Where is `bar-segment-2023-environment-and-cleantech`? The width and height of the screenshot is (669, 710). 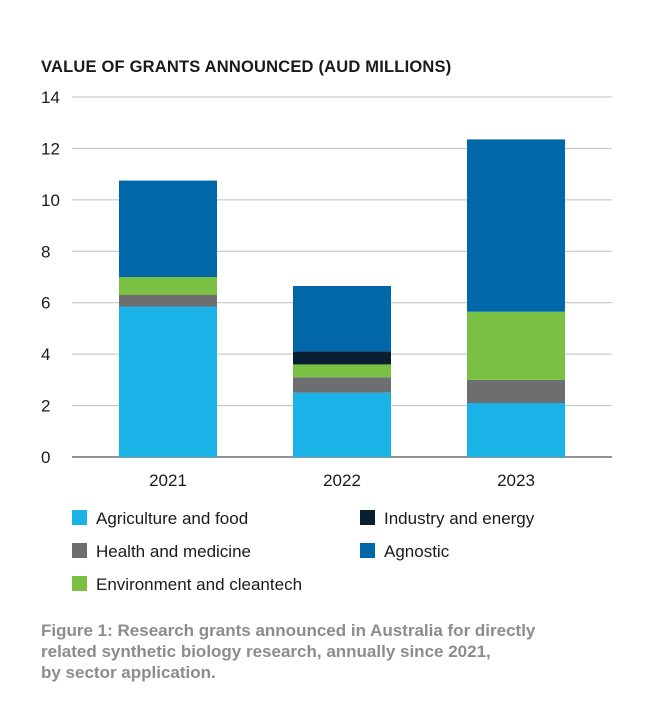
bar-segment-2023-environment-and-cleantech is located at coordinates (516, 345).